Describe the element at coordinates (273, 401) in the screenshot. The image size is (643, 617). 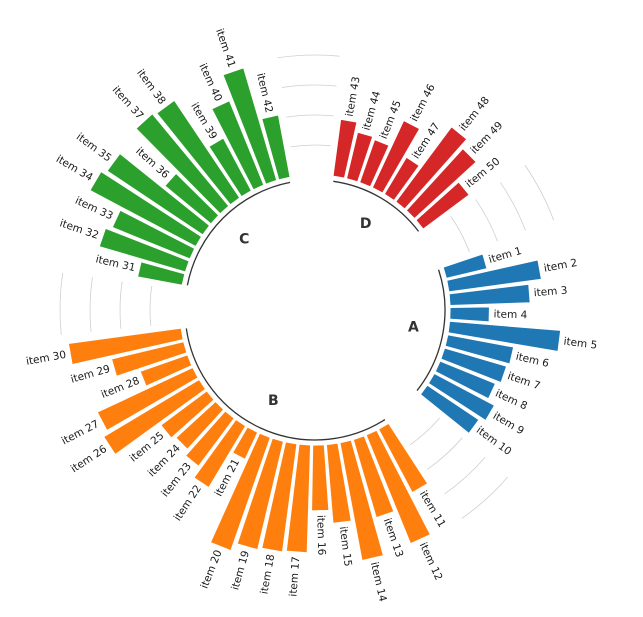
I see `group-label-B: B` at that location.